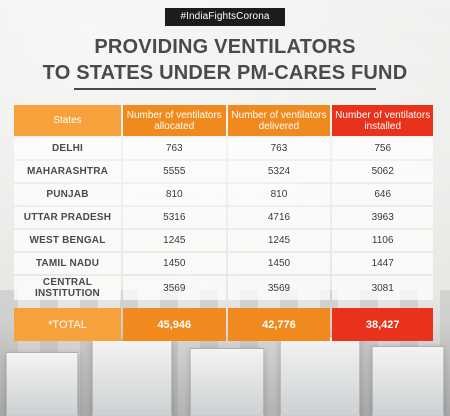  Describe the element at coordinates (225, 17) in the screenshot. I see `hashtag-banner: #IndiaFightsCorona` at that location.